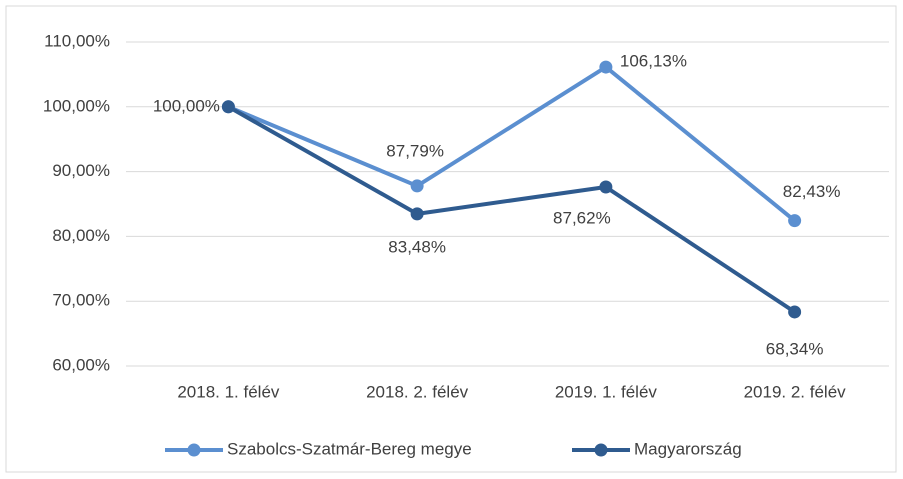 The height and width of the screenshot is (479, 903). I want to click on y-tick-label: 100,00%, so click(76, 105).